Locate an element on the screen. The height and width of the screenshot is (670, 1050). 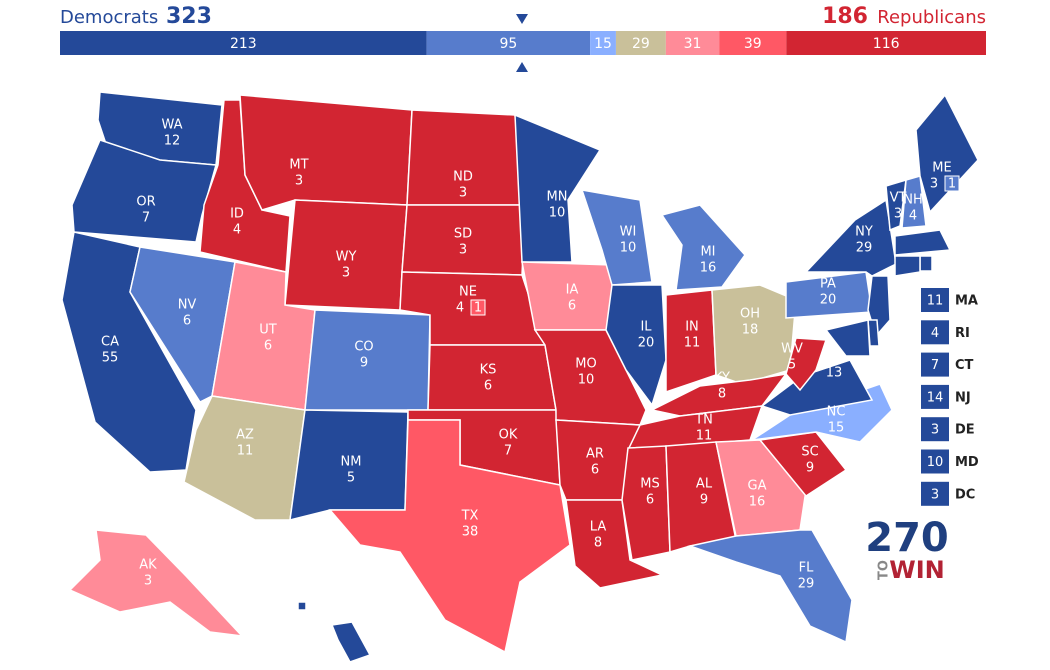
bar-segment-label: 15 is located at coordinates (603, 44).